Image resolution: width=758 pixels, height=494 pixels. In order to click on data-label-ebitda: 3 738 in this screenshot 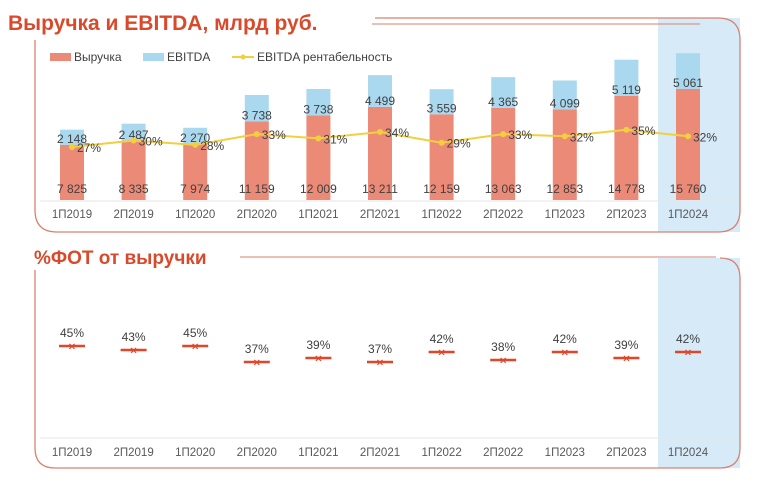, I will do `click(318, 109)`.